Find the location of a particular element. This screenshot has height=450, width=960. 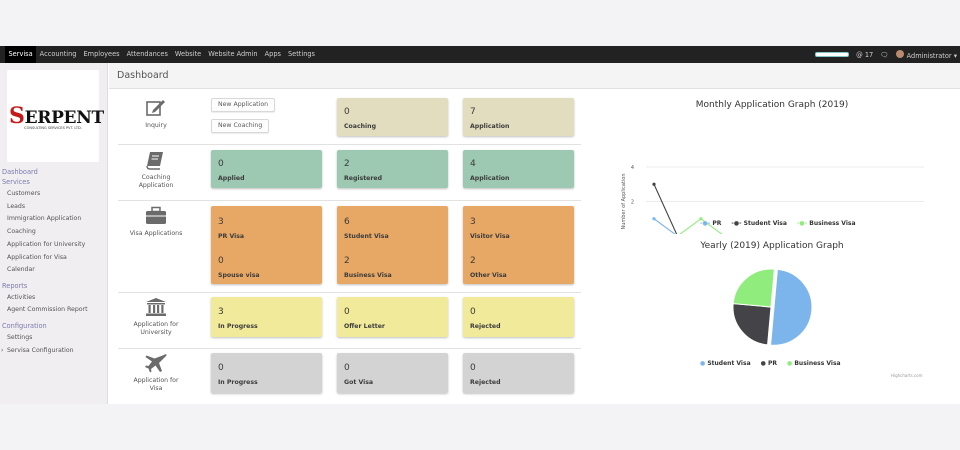

tile-label: Application is located at coordinates (490, 126).